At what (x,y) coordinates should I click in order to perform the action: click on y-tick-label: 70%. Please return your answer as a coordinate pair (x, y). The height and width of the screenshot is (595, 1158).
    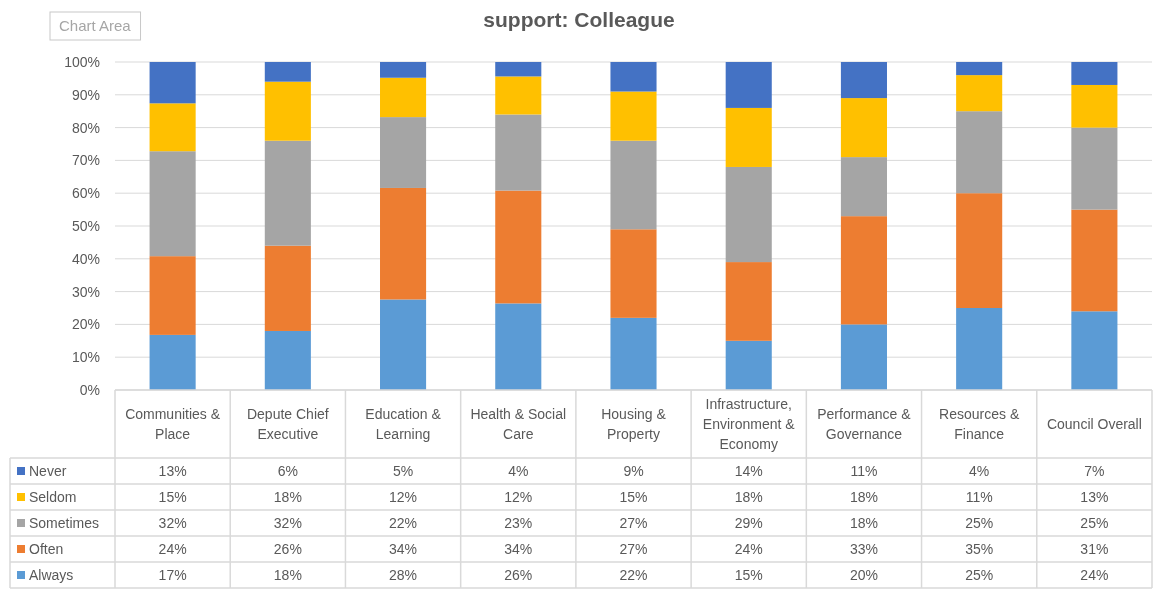
    Looking at the image, I should click on (85, 160).